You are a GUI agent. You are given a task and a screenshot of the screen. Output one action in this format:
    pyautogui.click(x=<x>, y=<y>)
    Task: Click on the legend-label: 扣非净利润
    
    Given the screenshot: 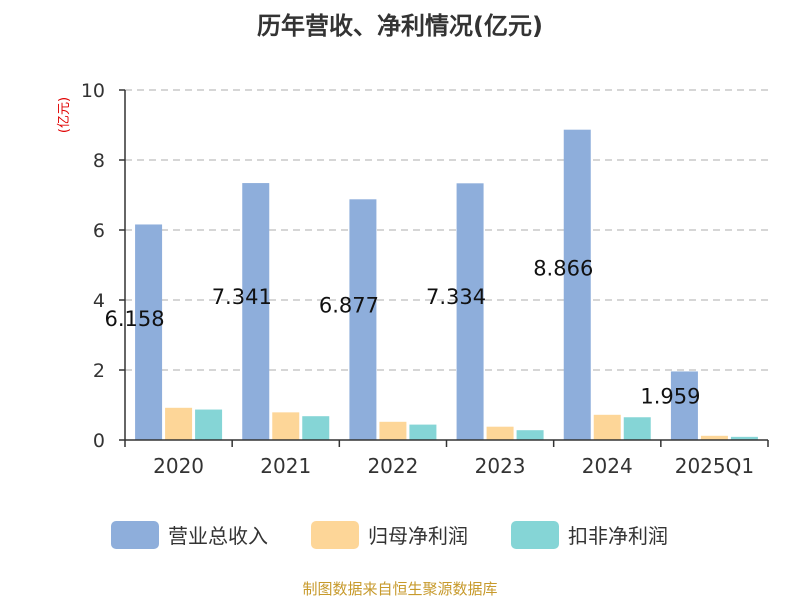 What is the action you would take?
    pyautogui.click(x=618, y=536)
    